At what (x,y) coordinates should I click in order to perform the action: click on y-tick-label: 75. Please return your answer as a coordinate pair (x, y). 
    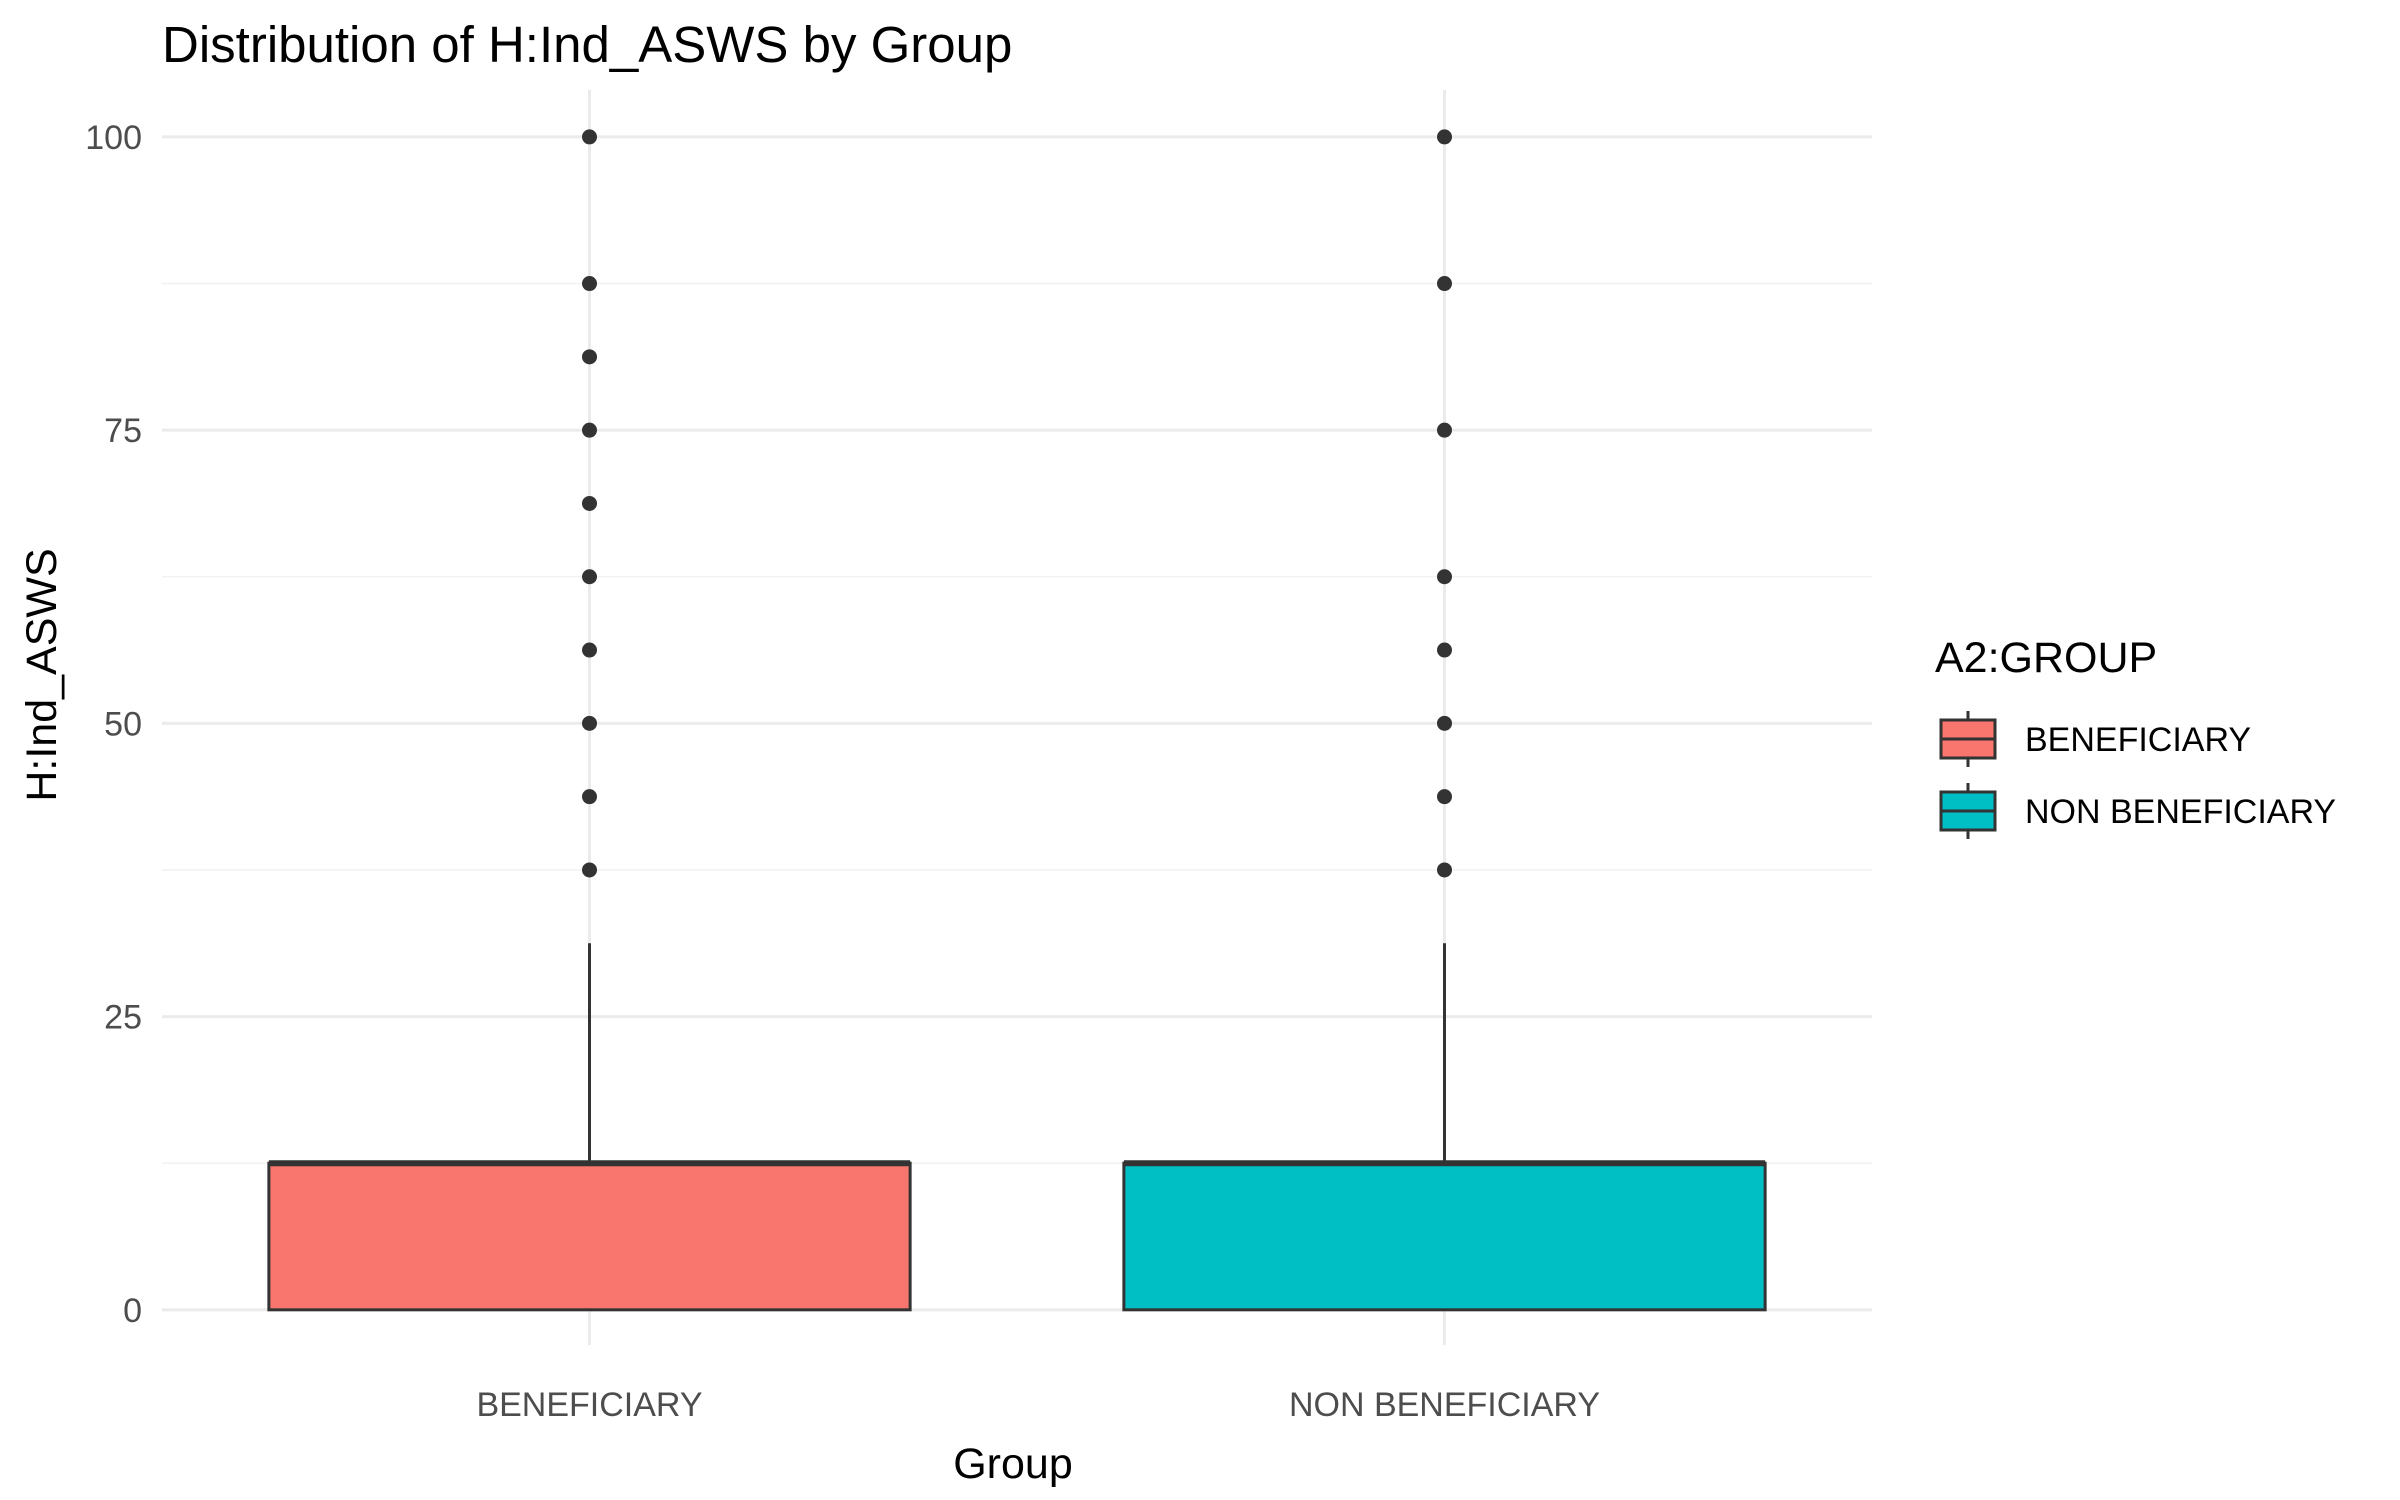
    Looking at the image, I should click on (123, 431).